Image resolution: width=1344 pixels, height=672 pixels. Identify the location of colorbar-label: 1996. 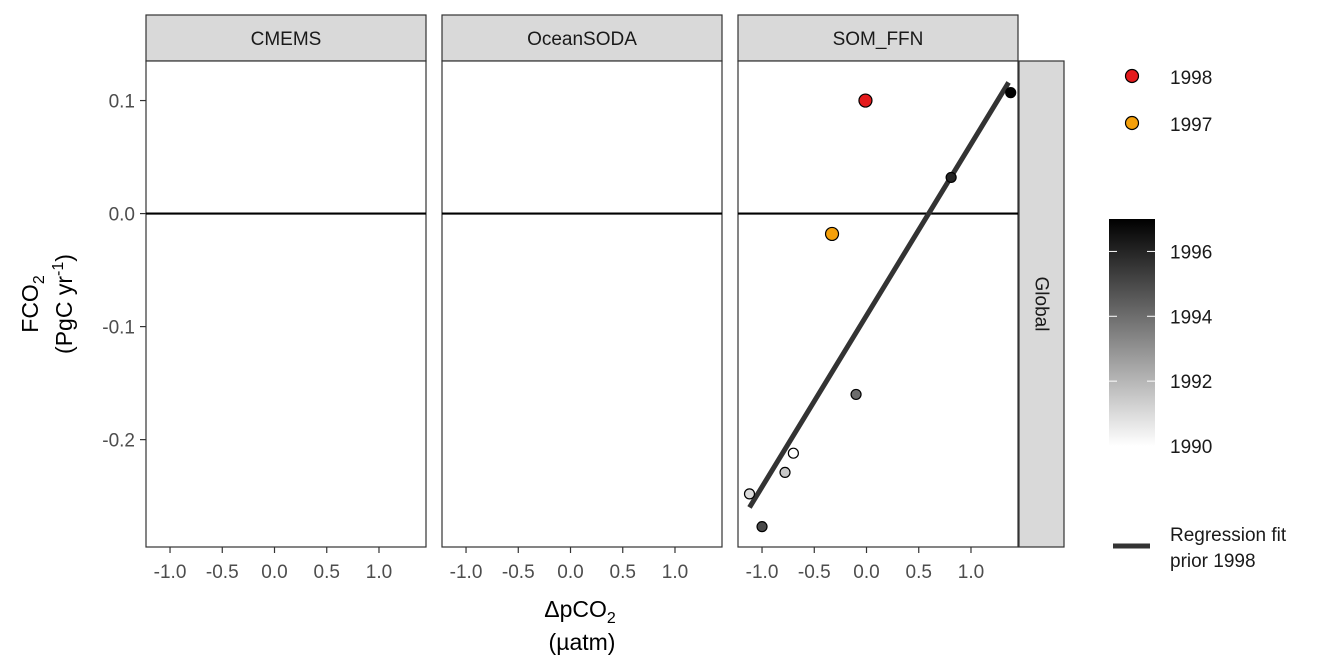
(1191, 252).